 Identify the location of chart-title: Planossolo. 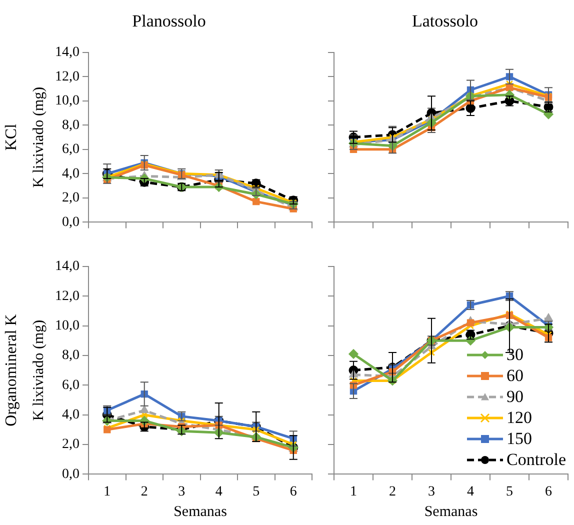
(169, 21).